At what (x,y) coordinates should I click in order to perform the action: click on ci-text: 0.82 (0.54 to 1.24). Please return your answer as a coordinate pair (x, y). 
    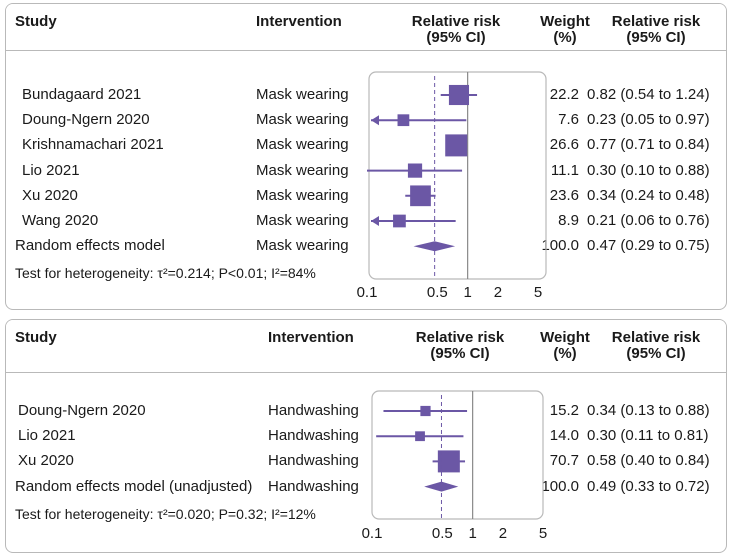
    Looking at the image, I should click on (648, 94).